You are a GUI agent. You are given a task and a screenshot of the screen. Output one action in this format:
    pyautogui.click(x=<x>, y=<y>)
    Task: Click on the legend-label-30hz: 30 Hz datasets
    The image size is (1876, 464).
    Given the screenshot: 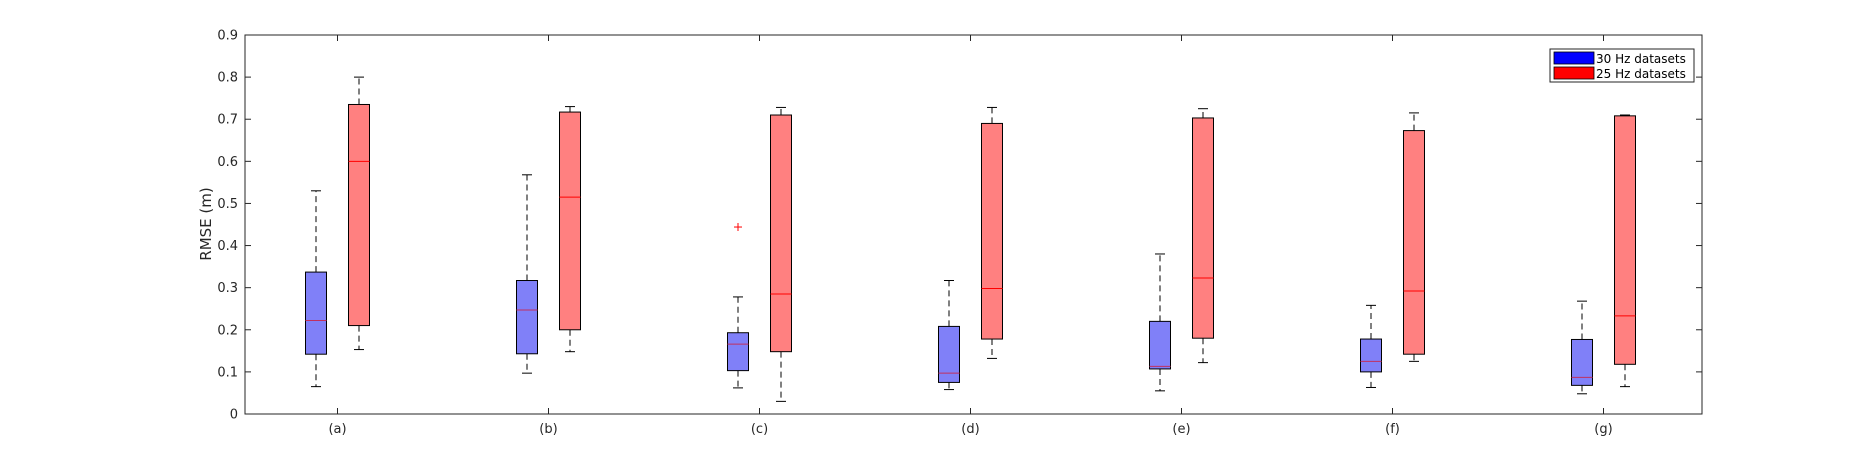 What is the action you would take?
    pyautogui.click(x=1641, y=59)
    